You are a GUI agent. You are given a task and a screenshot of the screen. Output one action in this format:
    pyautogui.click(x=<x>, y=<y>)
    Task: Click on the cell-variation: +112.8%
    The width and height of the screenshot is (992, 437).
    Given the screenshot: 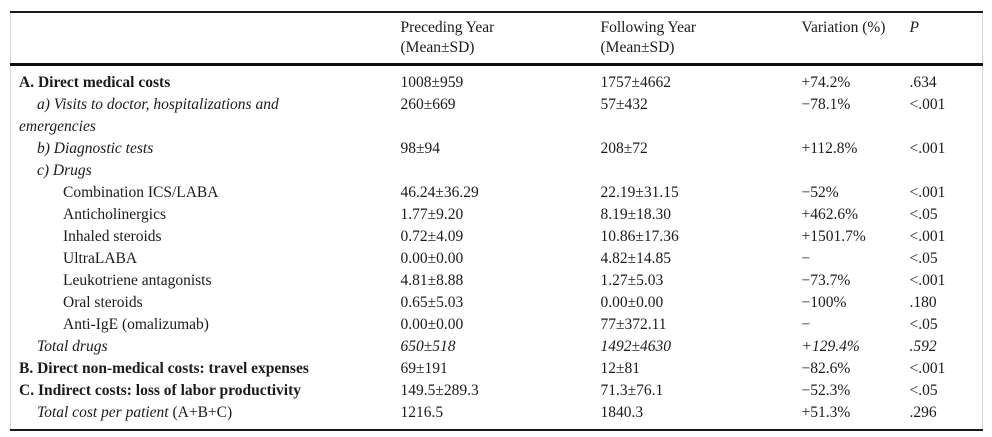 What is the action you would take?
    pyautogui.click(x=829, y=148)
    